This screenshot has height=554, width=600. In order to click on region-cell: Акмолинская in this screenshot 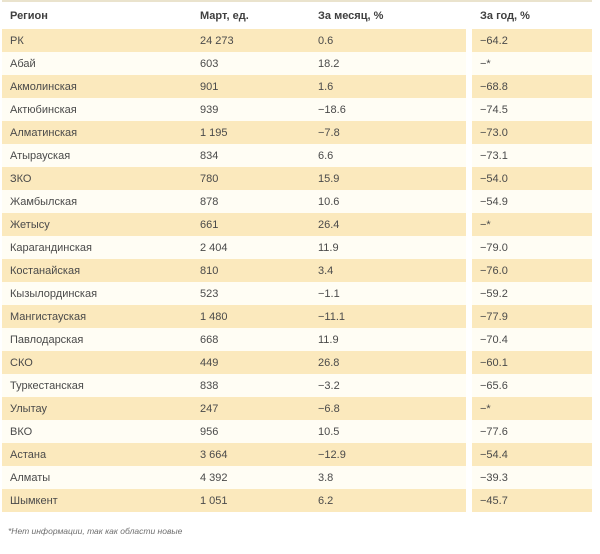, I will do `click(97, 86)`.